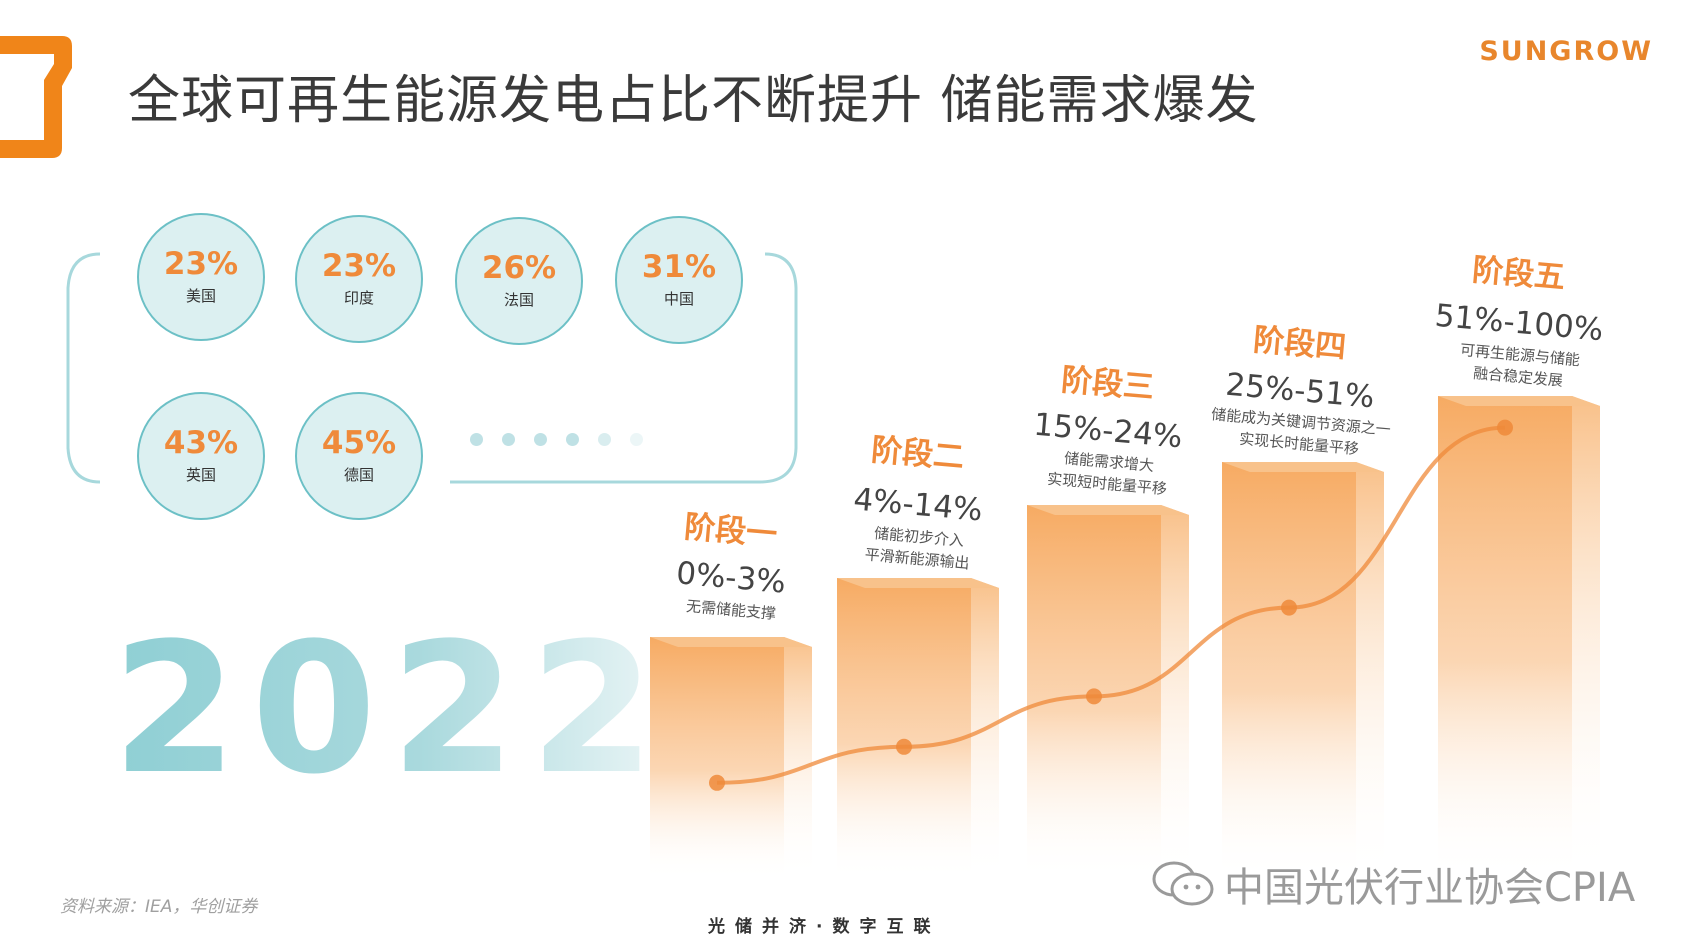 Image resolution: width=1688 pixels, height=947 pixels. What do you see at coordinates (390, 709) in the screenshot?
I see `year-label: 2022` at bounding box center [390, 709].